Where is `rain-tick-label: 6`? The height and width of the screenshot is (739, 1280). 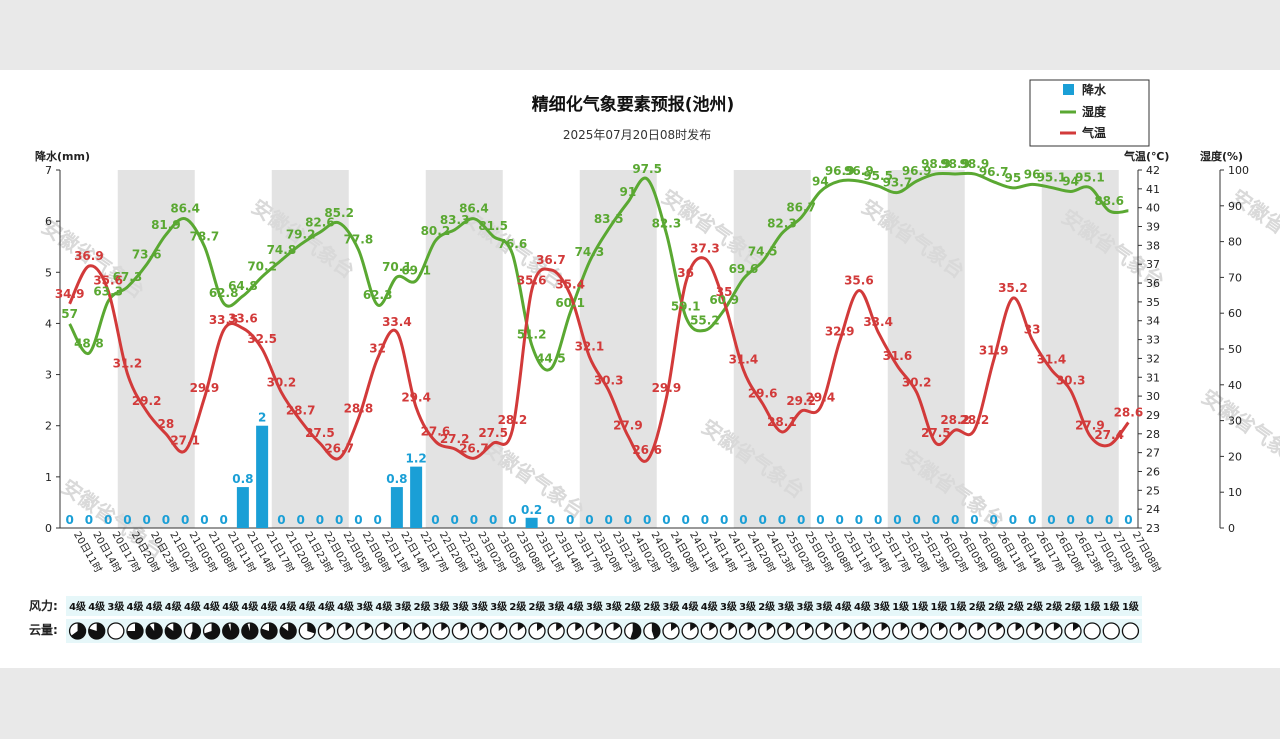 rain-tick-label: 6 is located at coordinates (48, 221).